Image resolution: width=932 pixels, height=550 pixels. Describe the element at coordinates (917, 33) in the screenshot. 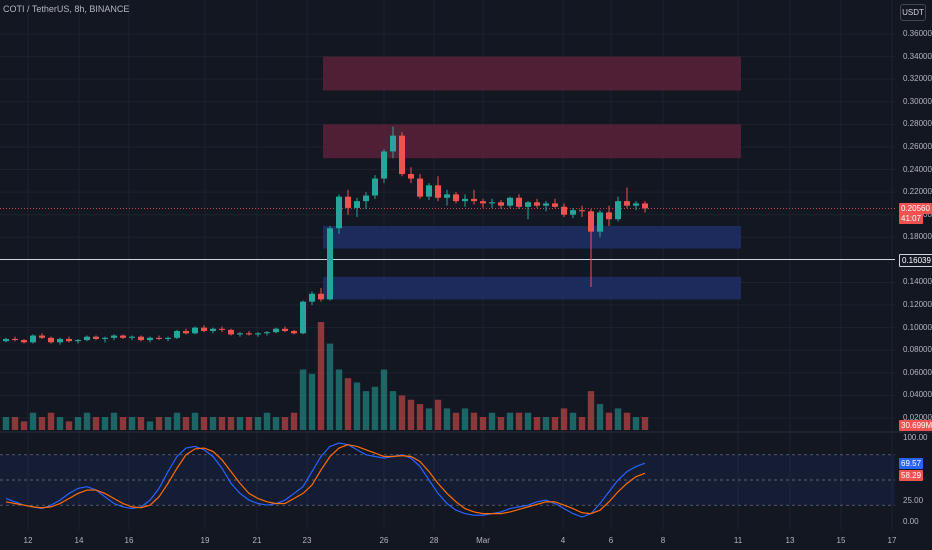

I see `price-tick-label: 0.36000` at that location.